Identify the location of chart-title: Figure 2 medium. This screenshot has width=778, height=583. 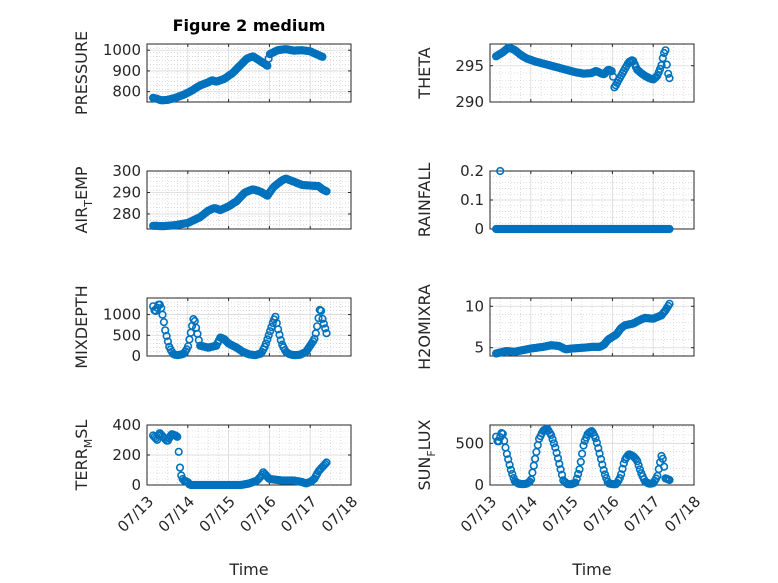
(249, 25).